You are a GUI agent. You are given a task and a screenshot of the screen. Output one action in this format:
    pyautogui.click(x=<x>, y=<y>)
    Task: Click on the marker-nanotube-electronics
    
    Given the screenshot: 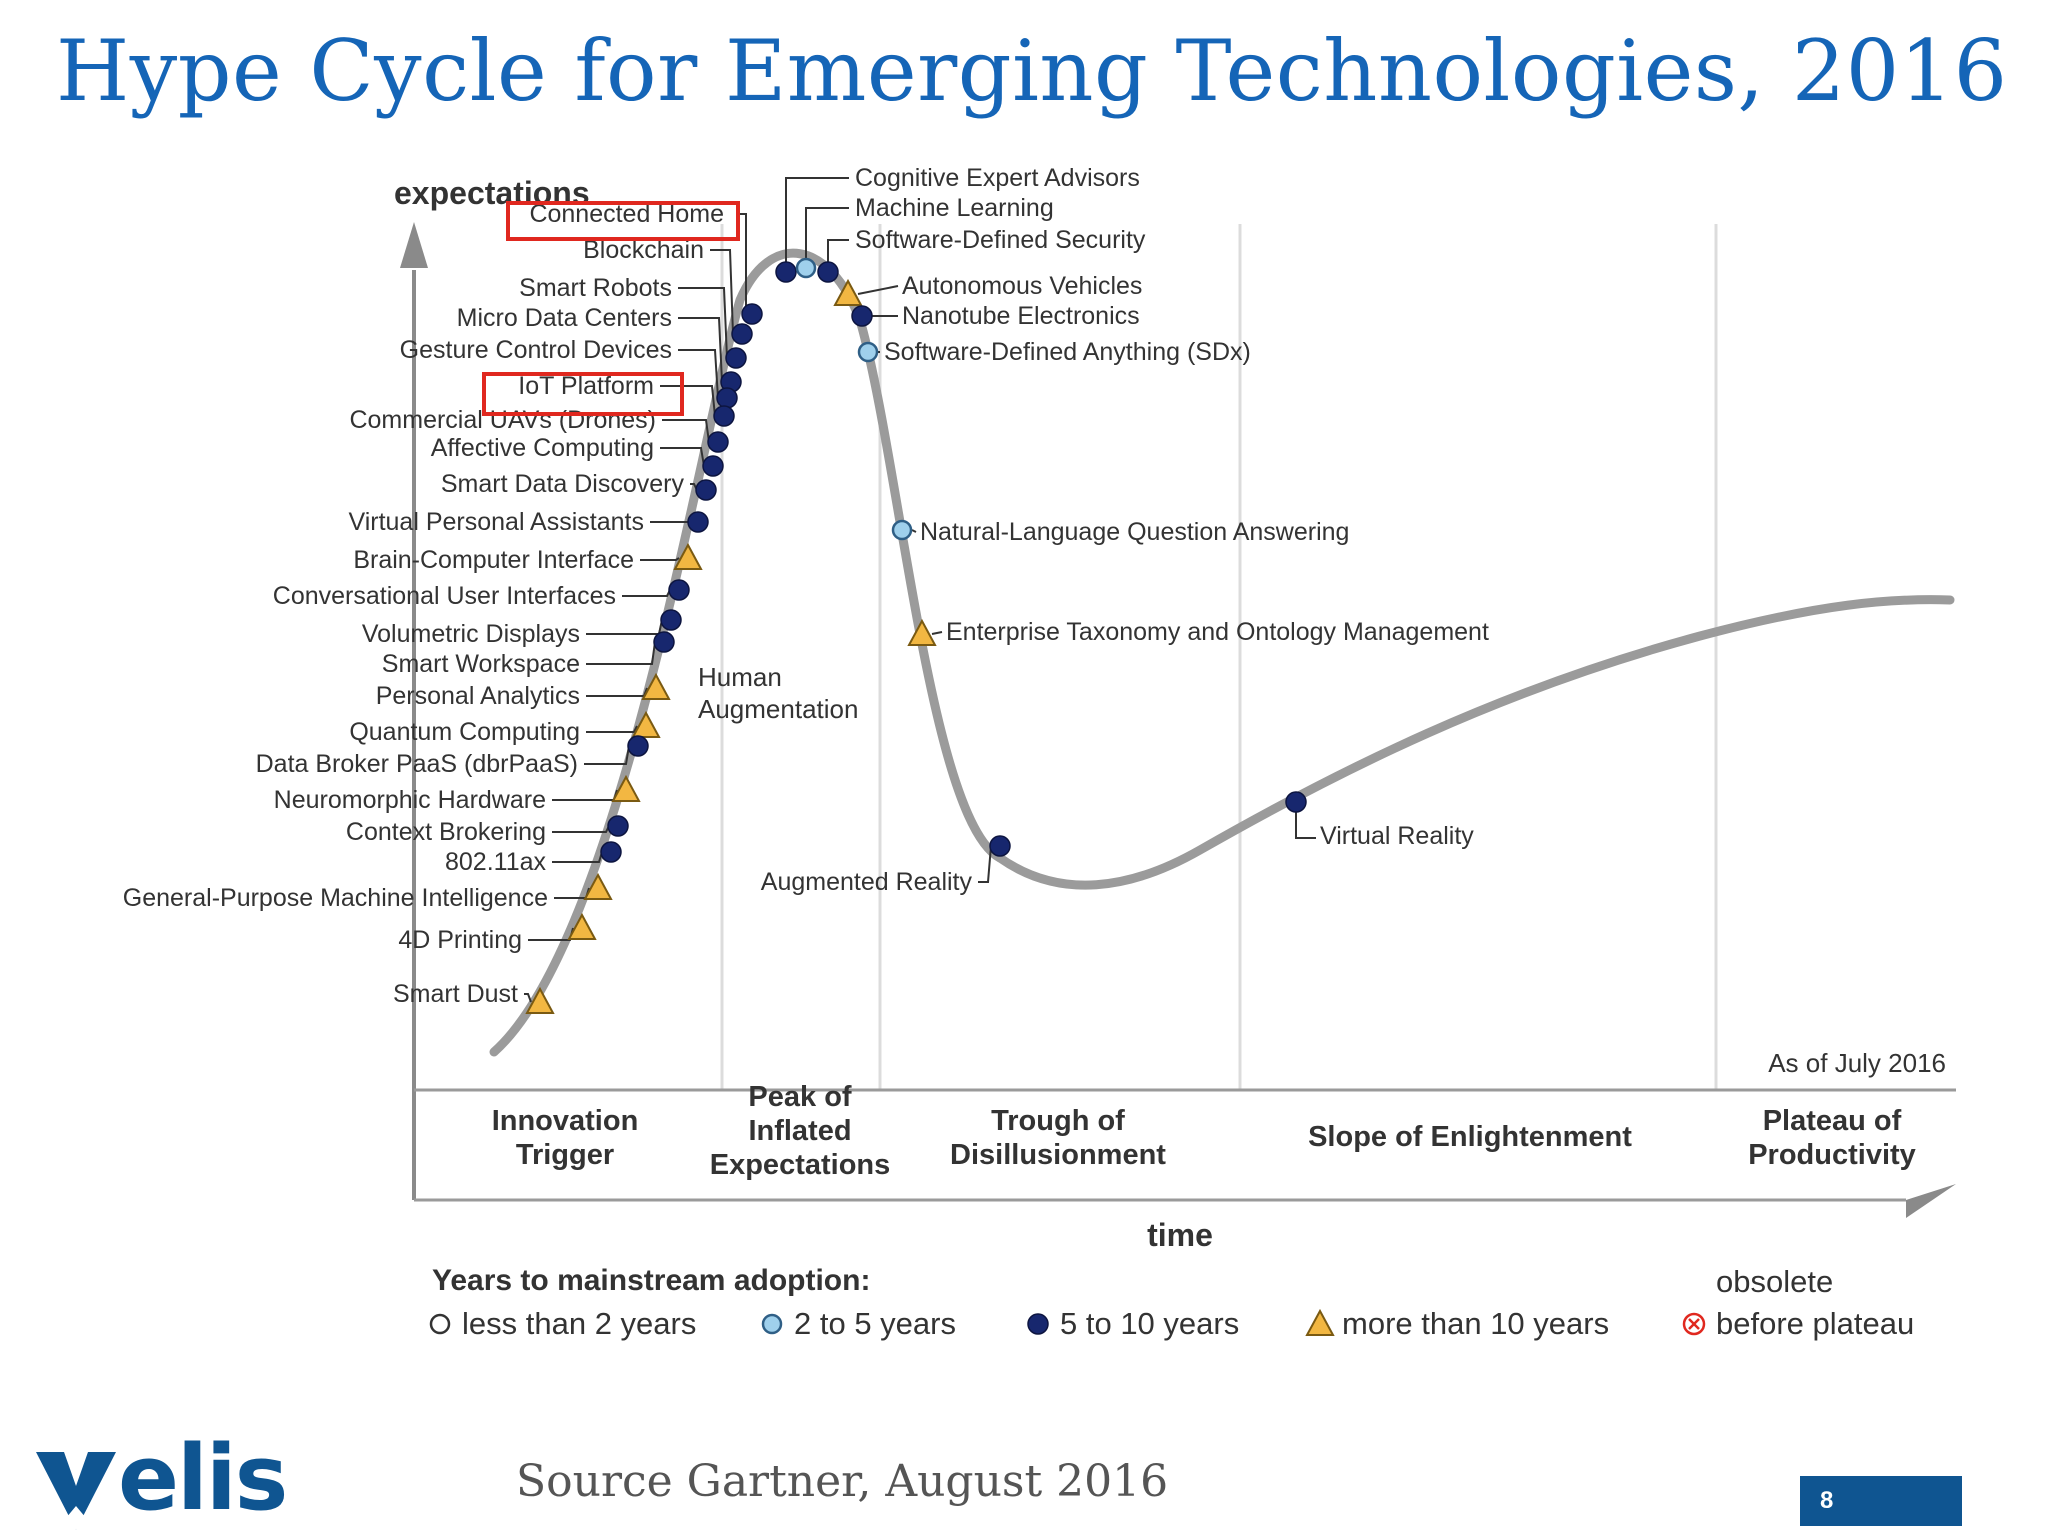 What is the action you would take?
    pyautogui.click(x=862, y=316)
    